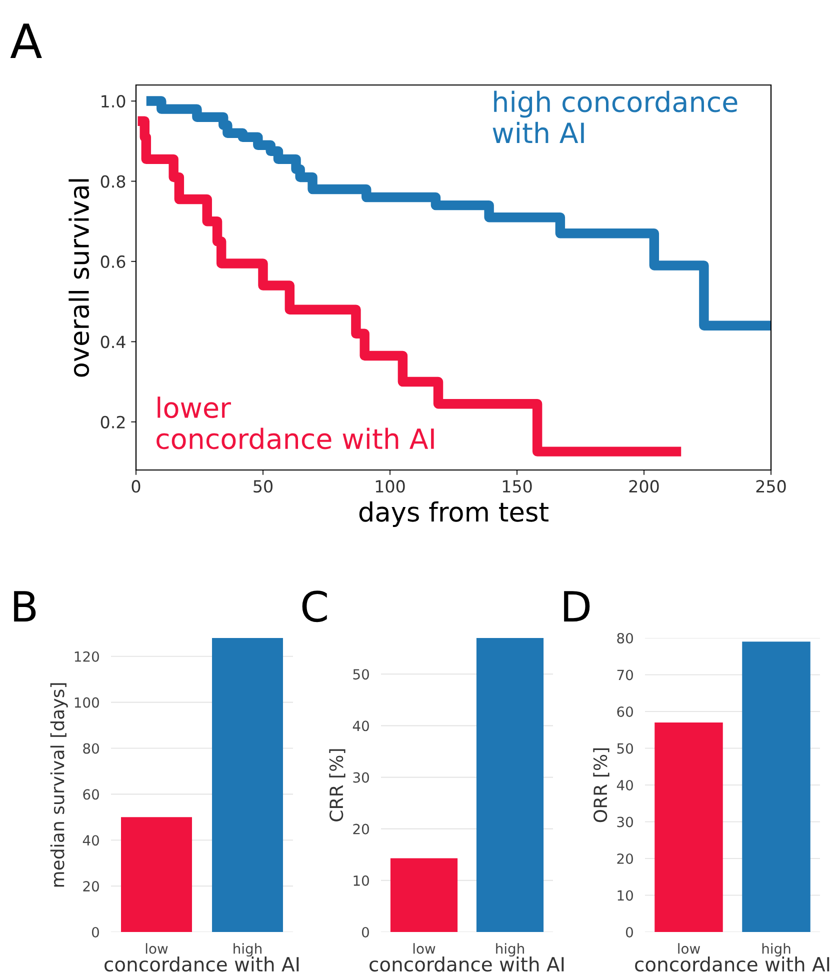  I want to click on y-tick-label: 1.0, so click(114, 101).